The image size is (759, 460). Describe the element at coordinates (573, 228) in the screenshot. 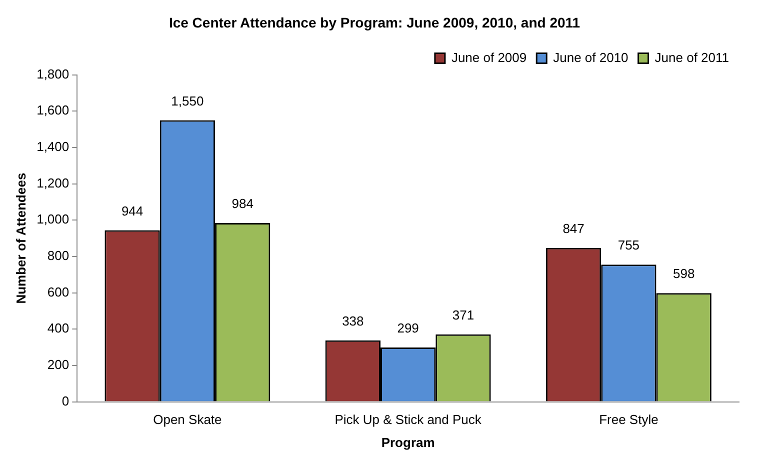

I see `data-label: 847` at that location.